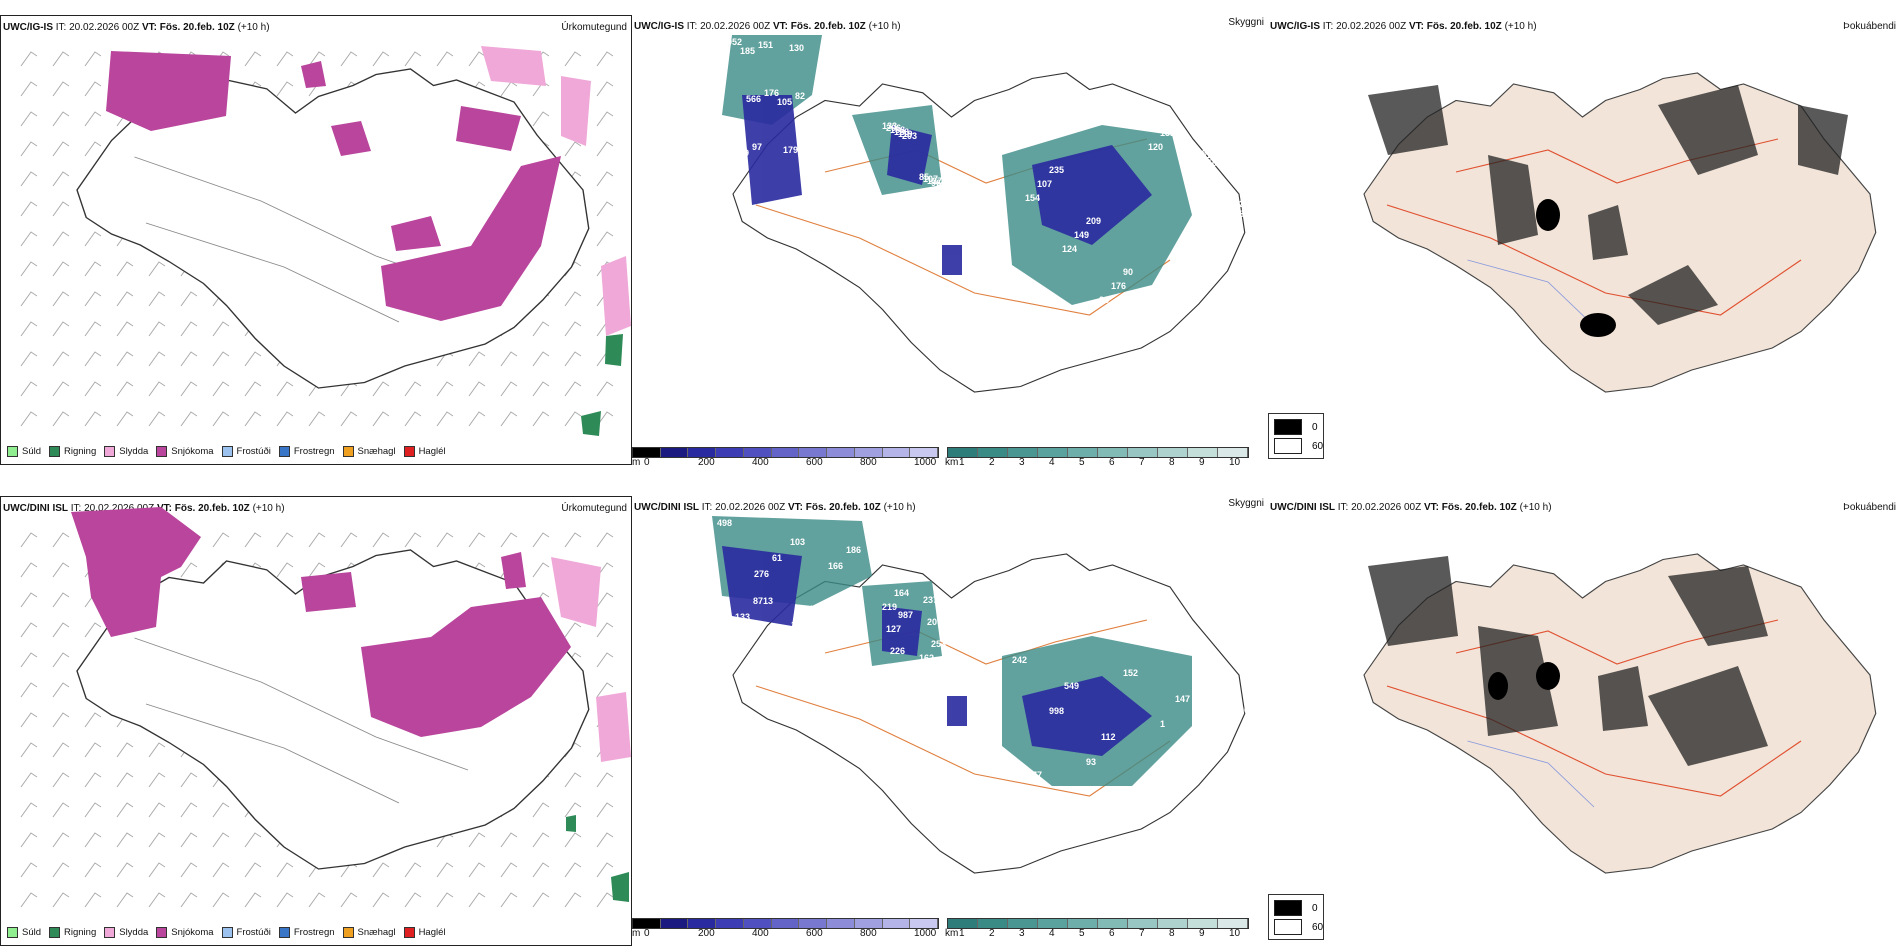 The height and width of the screenshot is (950, 1900). I want to click on legend-item: Rigning, so click(72, 451).